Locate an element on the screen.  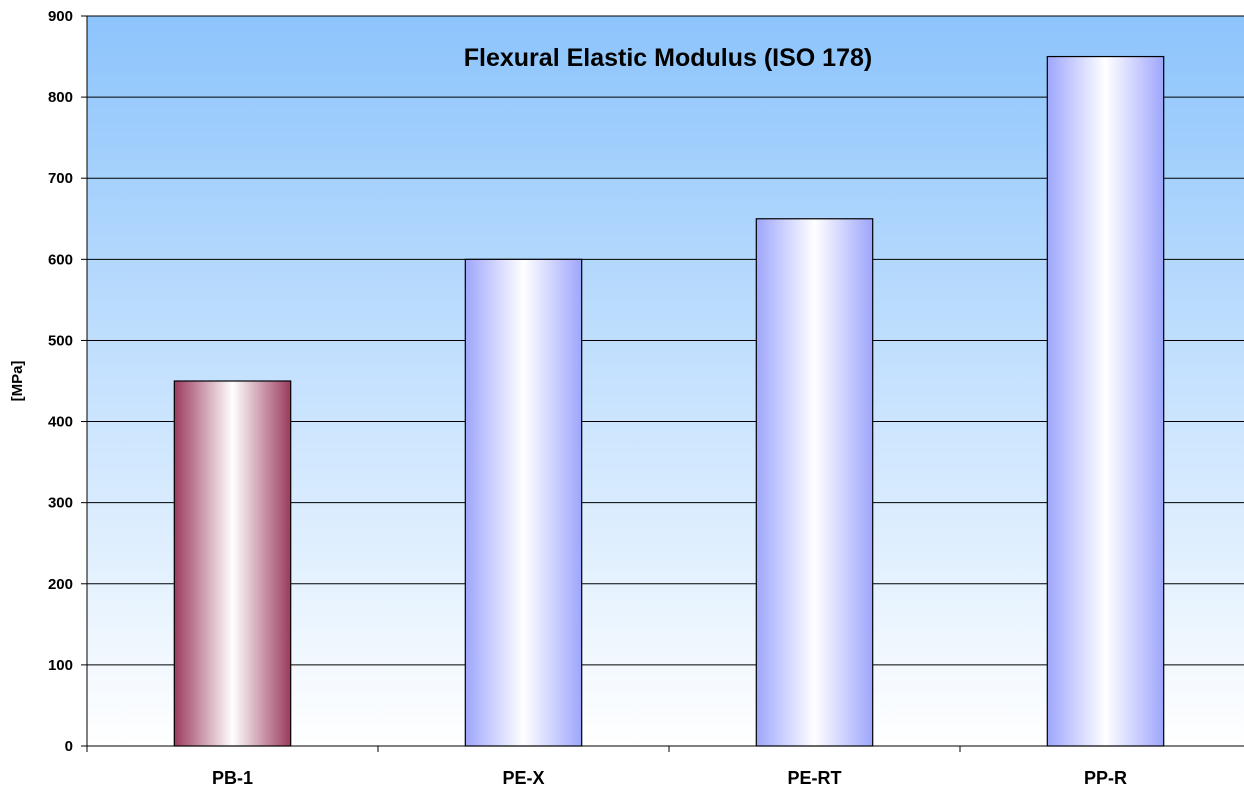
bar-pp-r is located at coordinates (1105, 401).